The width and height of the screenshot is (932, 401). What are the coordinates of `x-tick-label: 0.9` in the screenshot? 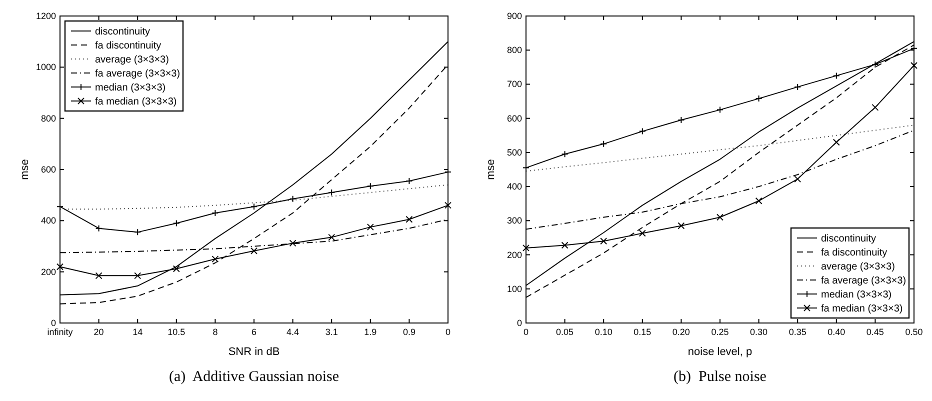 It's located at (409, 332).